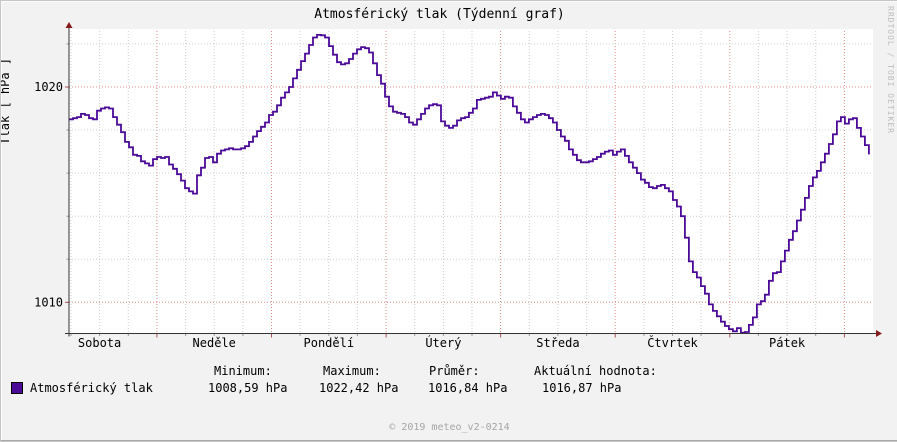 This screenshot has height=442, width=897. I want to click on legend-color-swatch, so click(17, 388).